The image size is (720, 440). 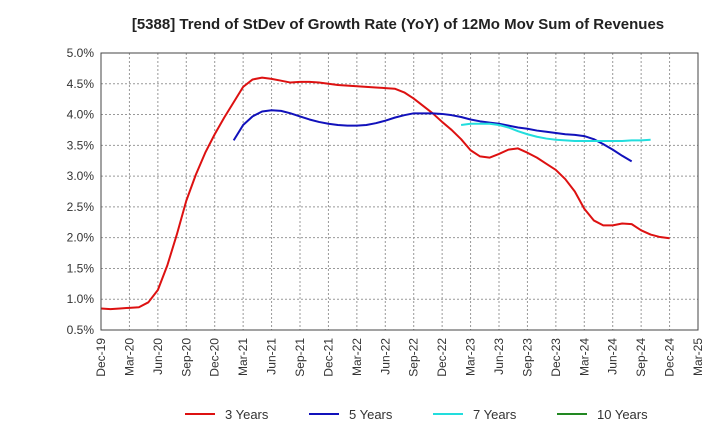 What do you see at coordinates (371, 414) in the screenshot?
I see `legend-label: 5 Years` at bounding box center [371, 414].